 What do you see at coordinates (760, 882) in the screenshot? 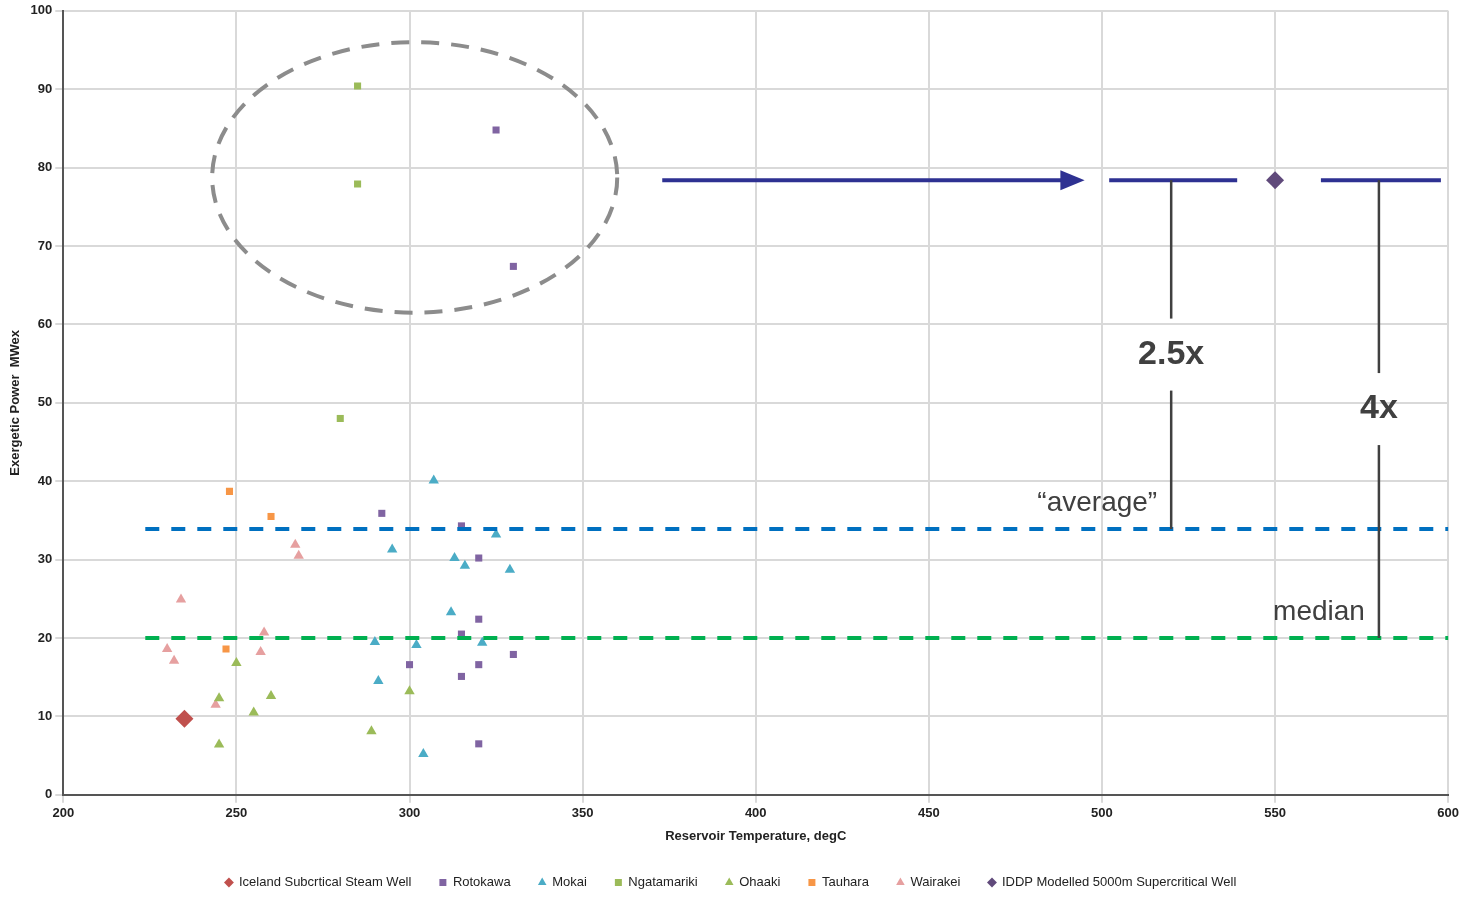
I see `legend-label: Ohaaki` at bounding box center [760, 882].